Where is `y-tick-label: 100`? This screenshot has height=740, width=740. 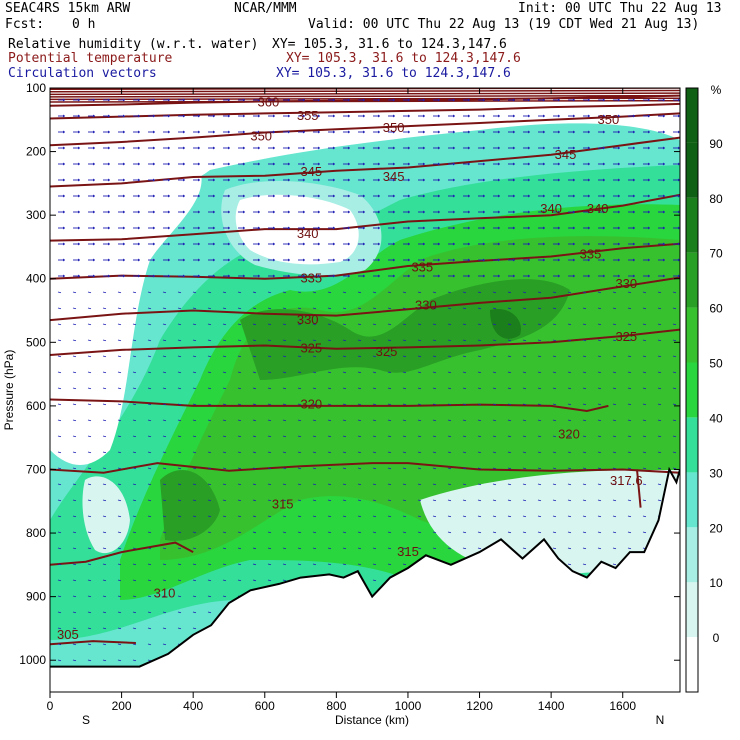
y-tick-label: 100 is located at coordinates (36, 88).